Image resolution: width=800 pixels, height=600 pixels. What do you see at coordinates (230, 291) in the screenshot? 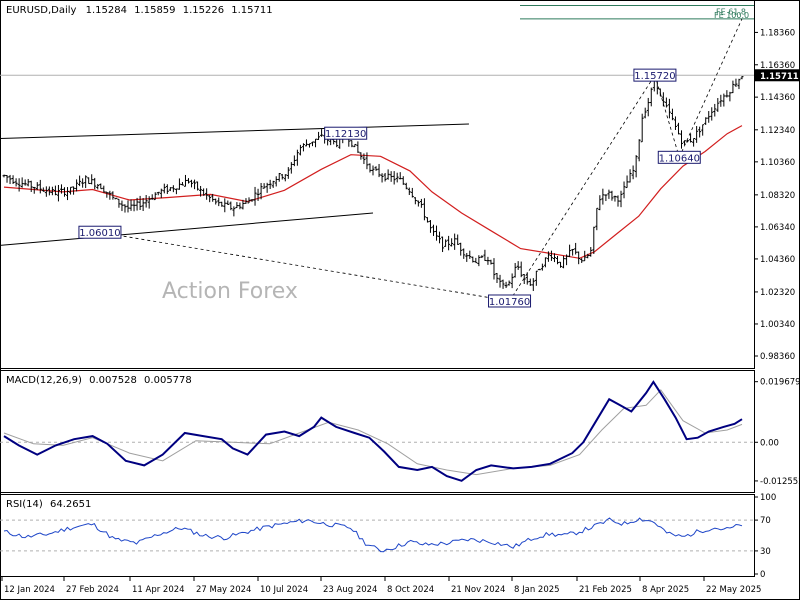
I see `watermark-text: Action Forex` at bounding box center [230, 291].